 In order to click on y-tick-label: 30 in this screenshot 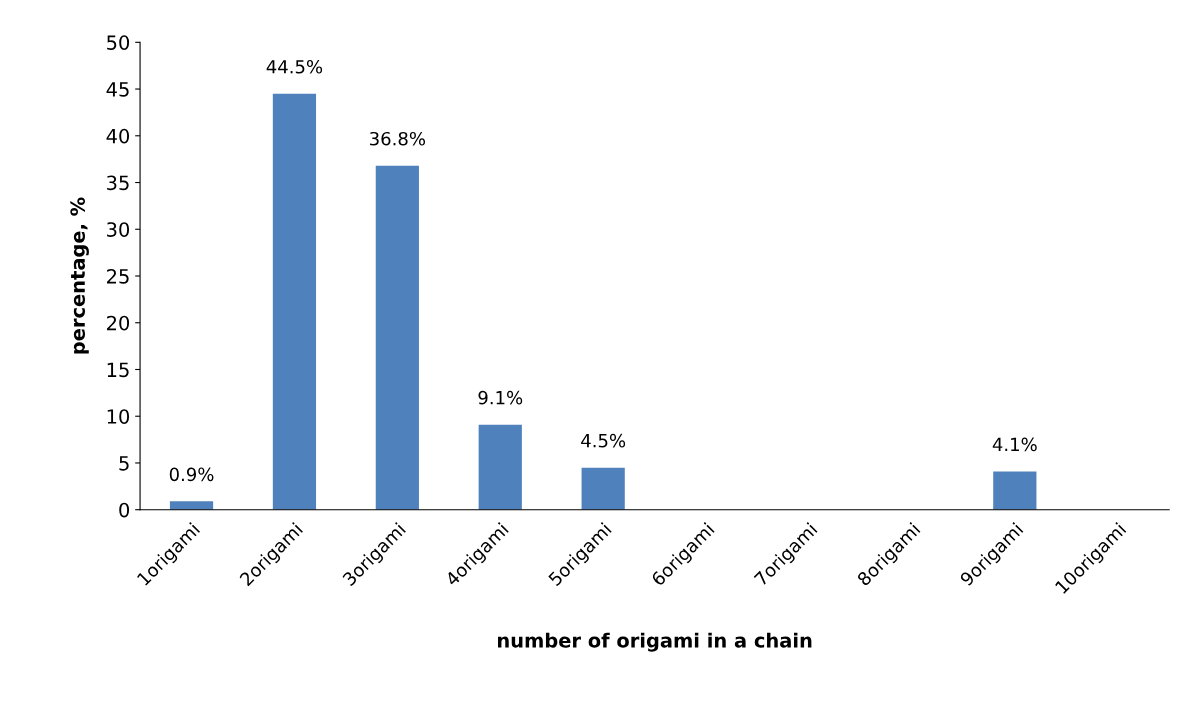, I will do `click(118, 229)`.